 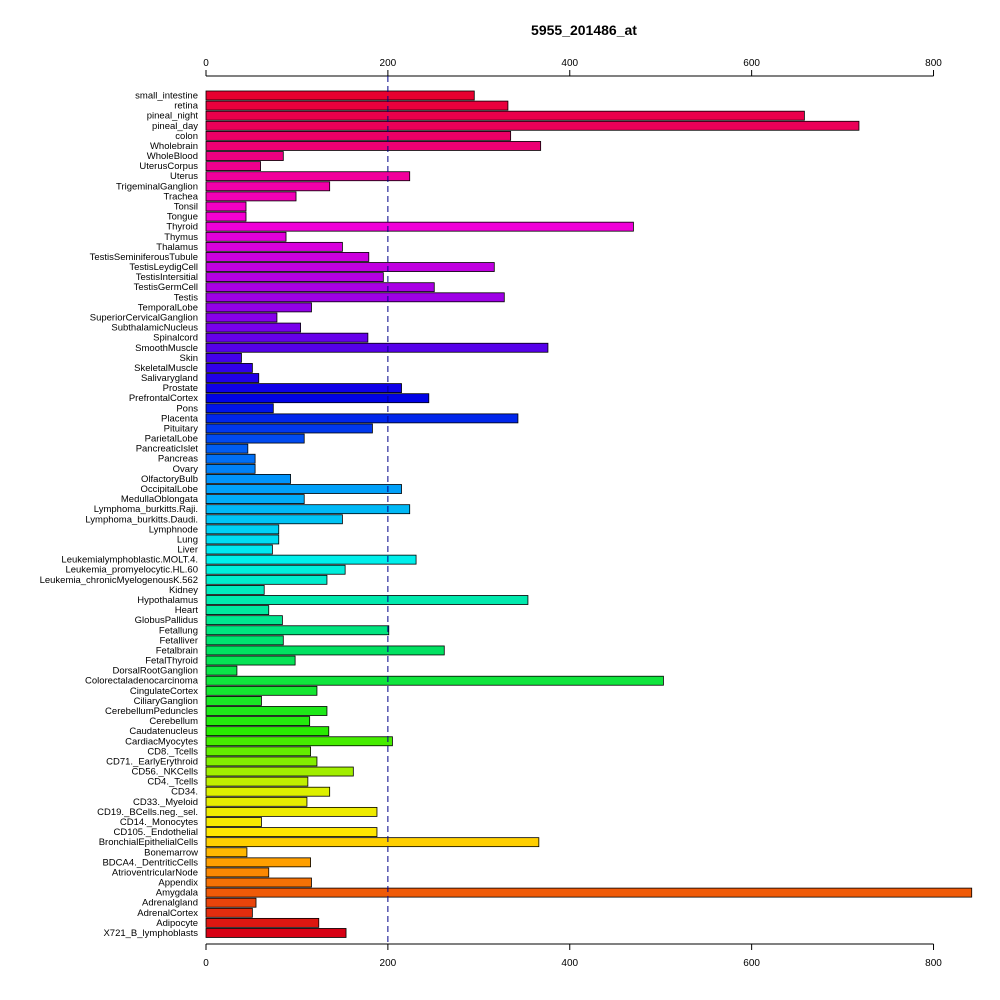 I want to click on category-label: Ovary, so click(x=186, y=469).